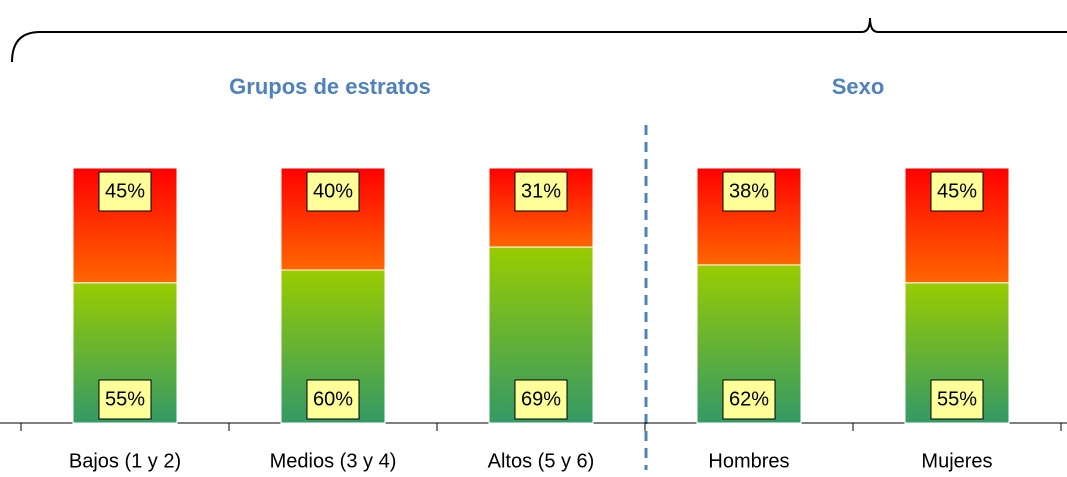 This screenshot has width=1067, height=477. I want to click on value-label: 38%, so click(749, 191).